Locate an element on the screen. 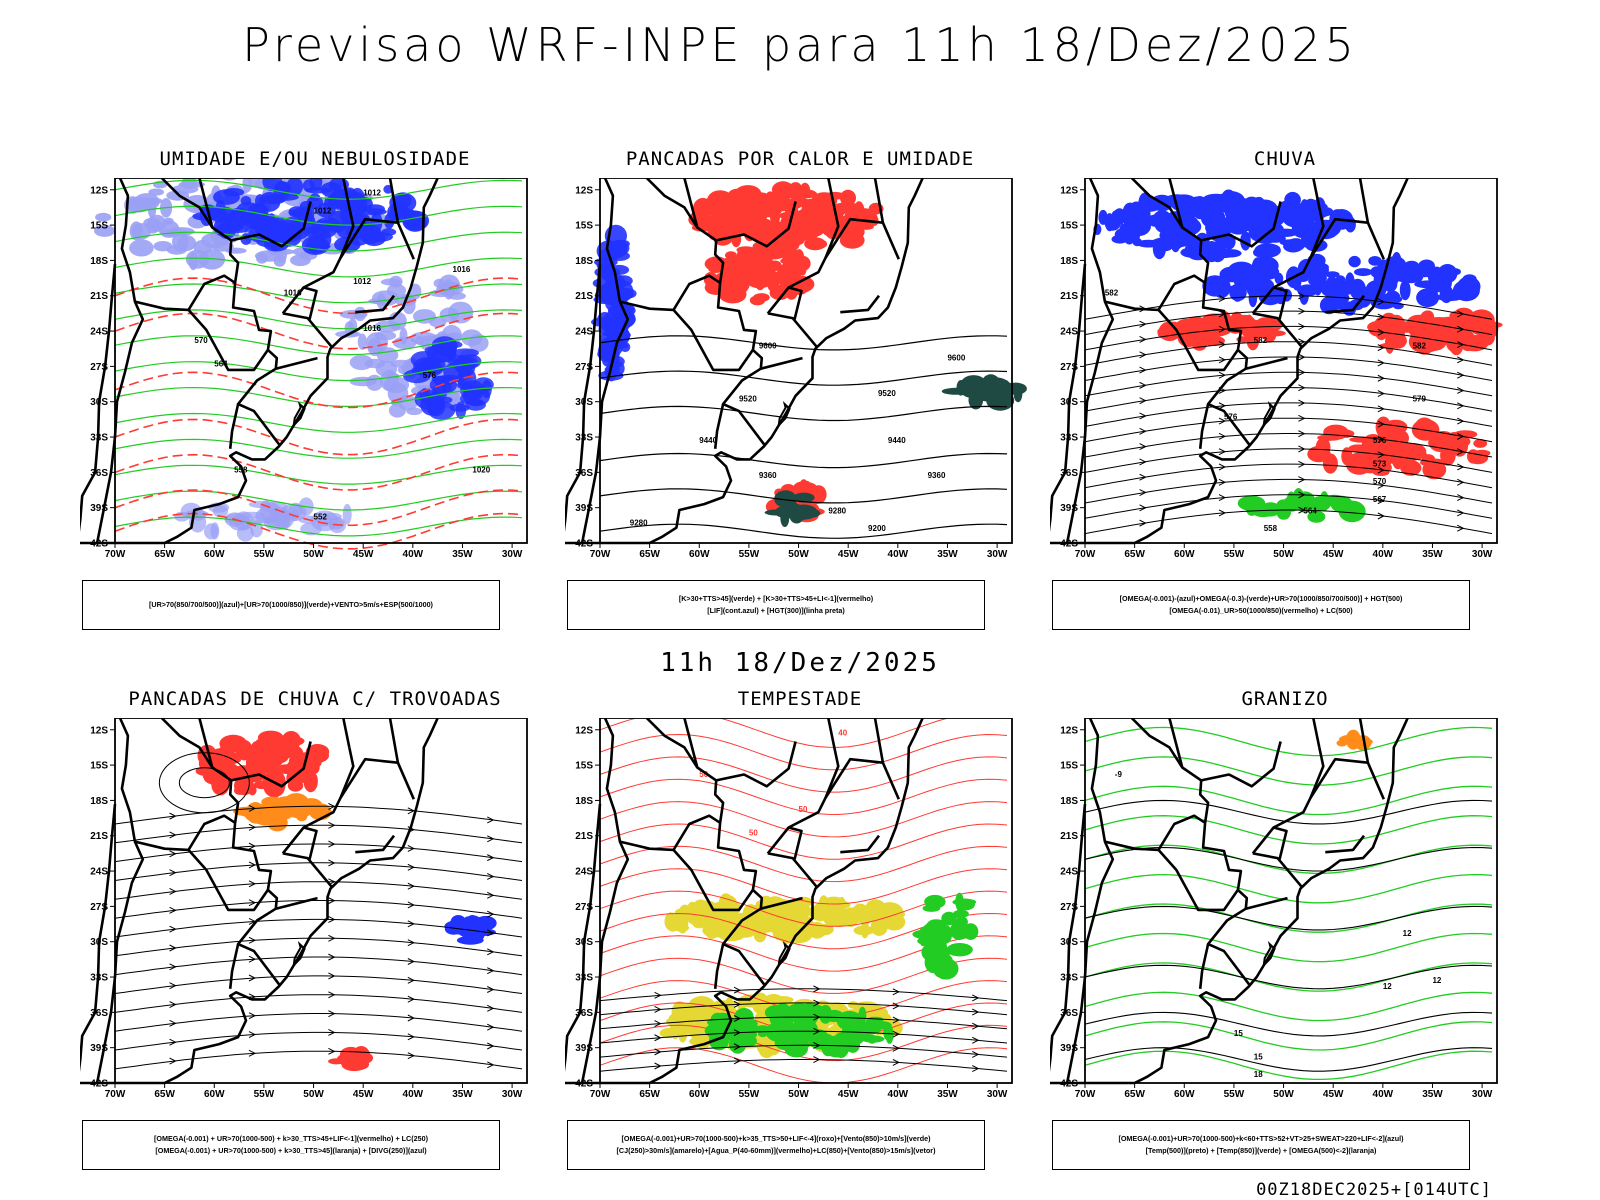 The width and height of the screenshot is (1600, 1200). map-frame is located at coordinates (1291, 361).